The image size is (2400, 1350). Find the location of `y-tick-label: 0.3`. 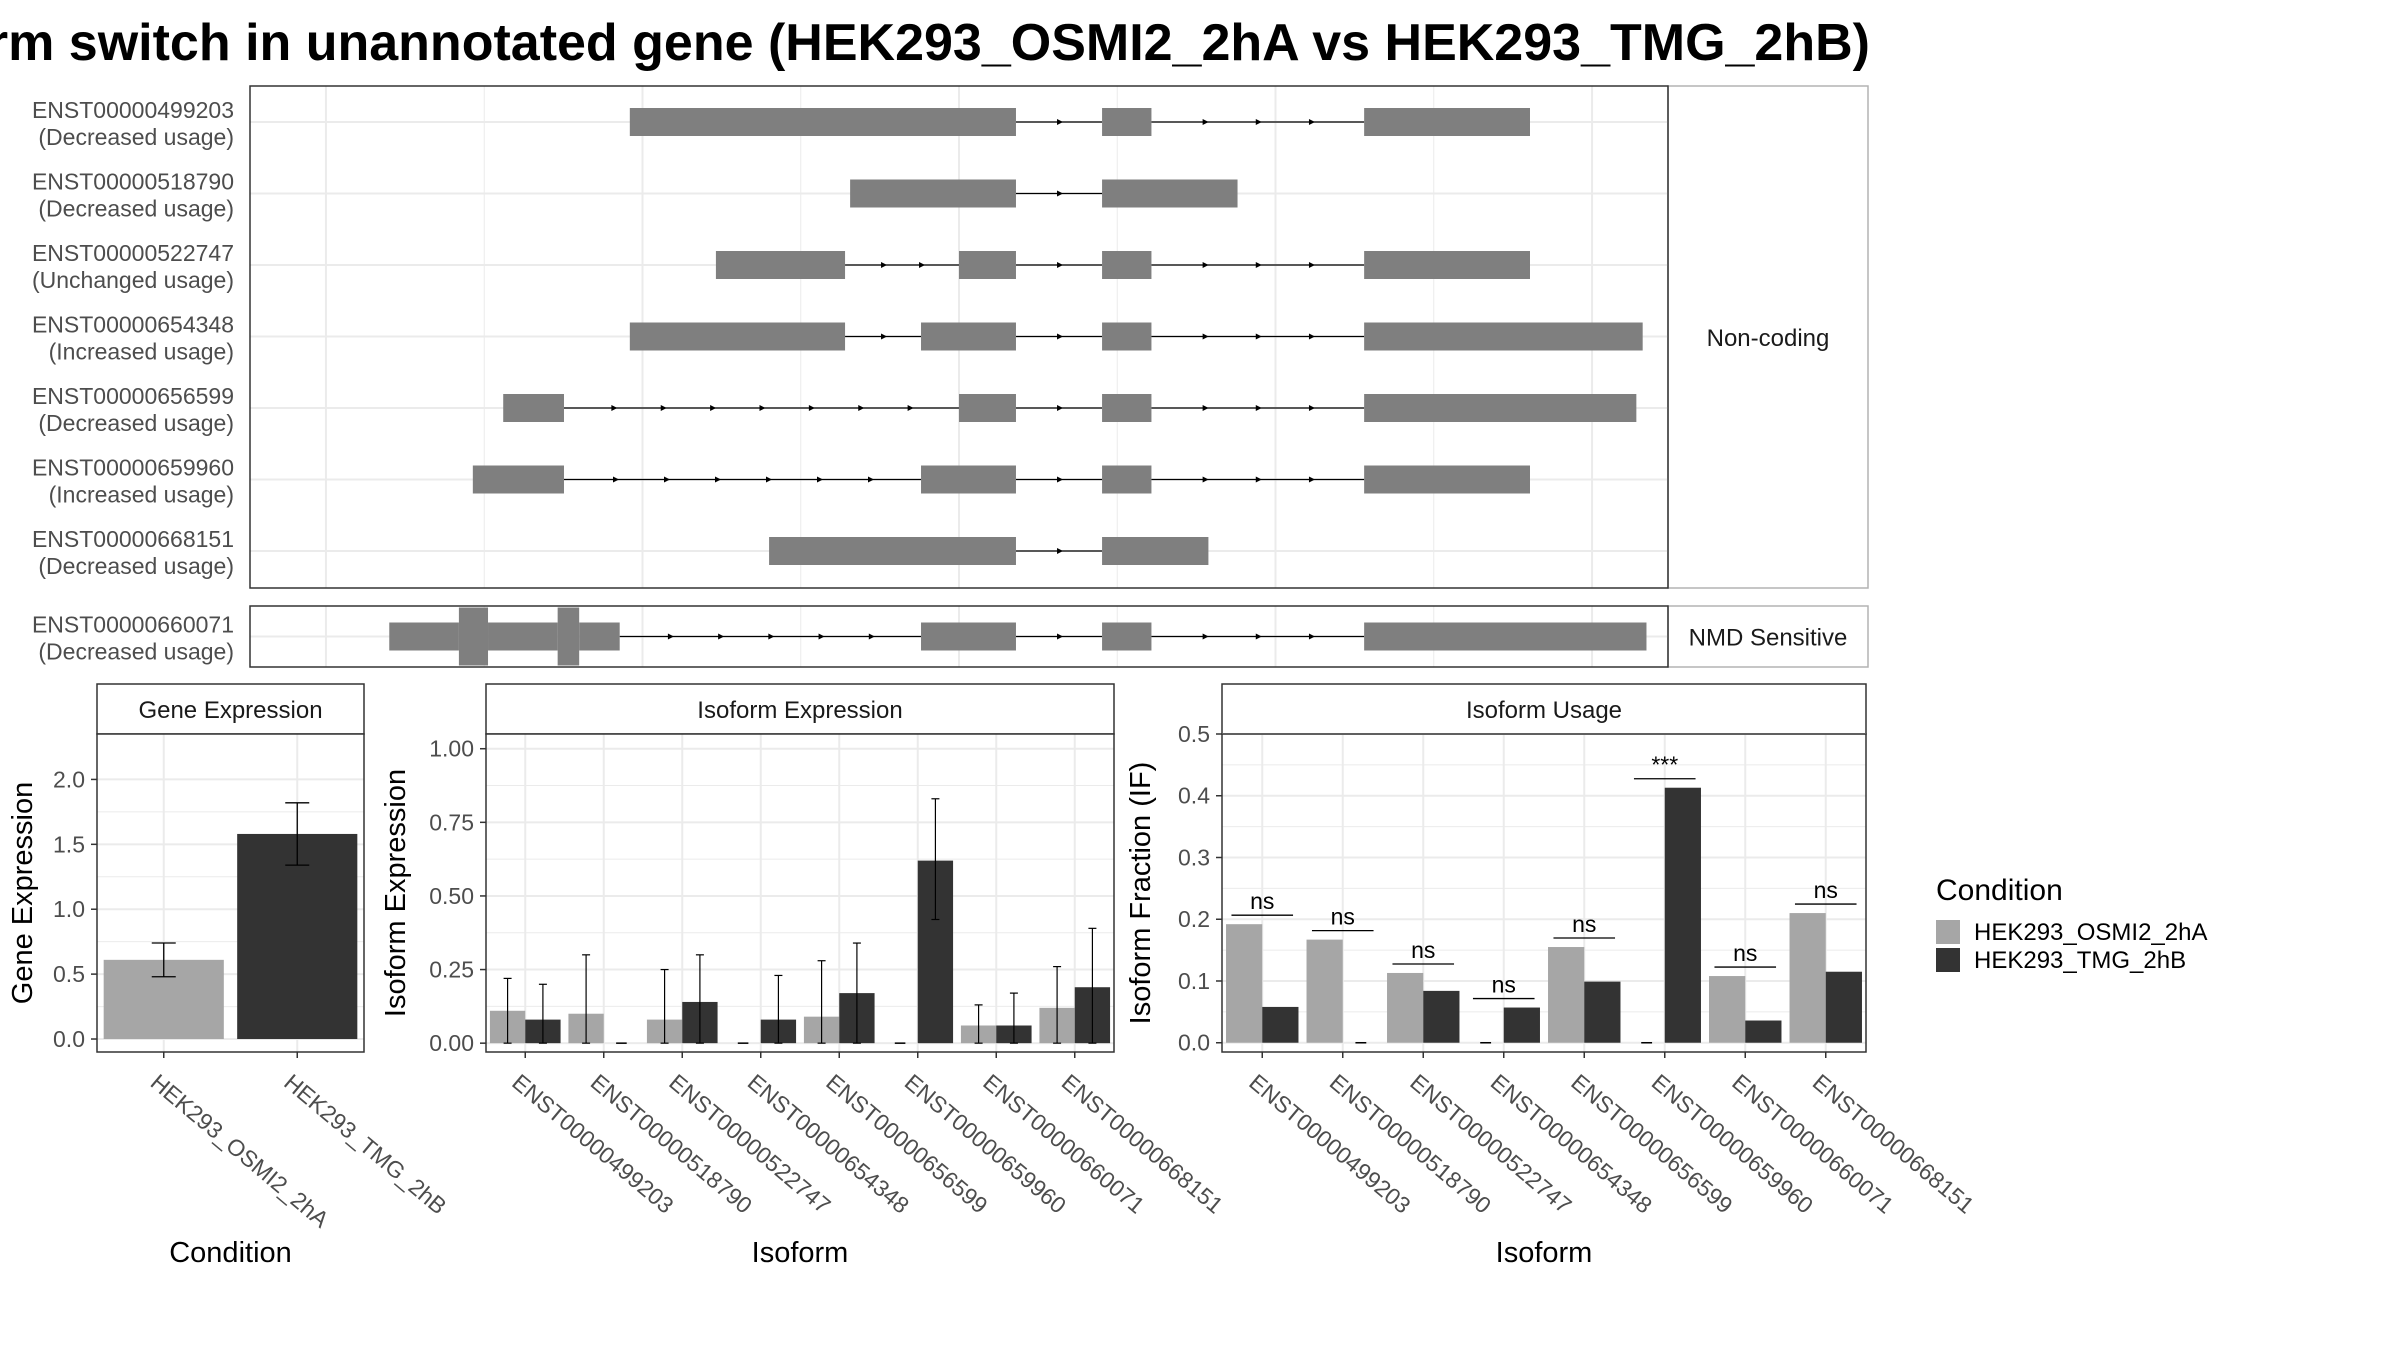

y-tick-label: 0.3 is located at coordinates (1194, 857).